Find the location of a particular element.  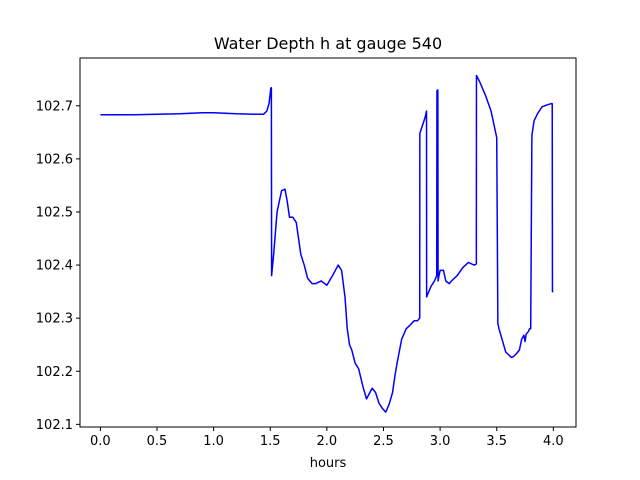

x-tick-label: 1.5 is located at coordinates (270, 441).